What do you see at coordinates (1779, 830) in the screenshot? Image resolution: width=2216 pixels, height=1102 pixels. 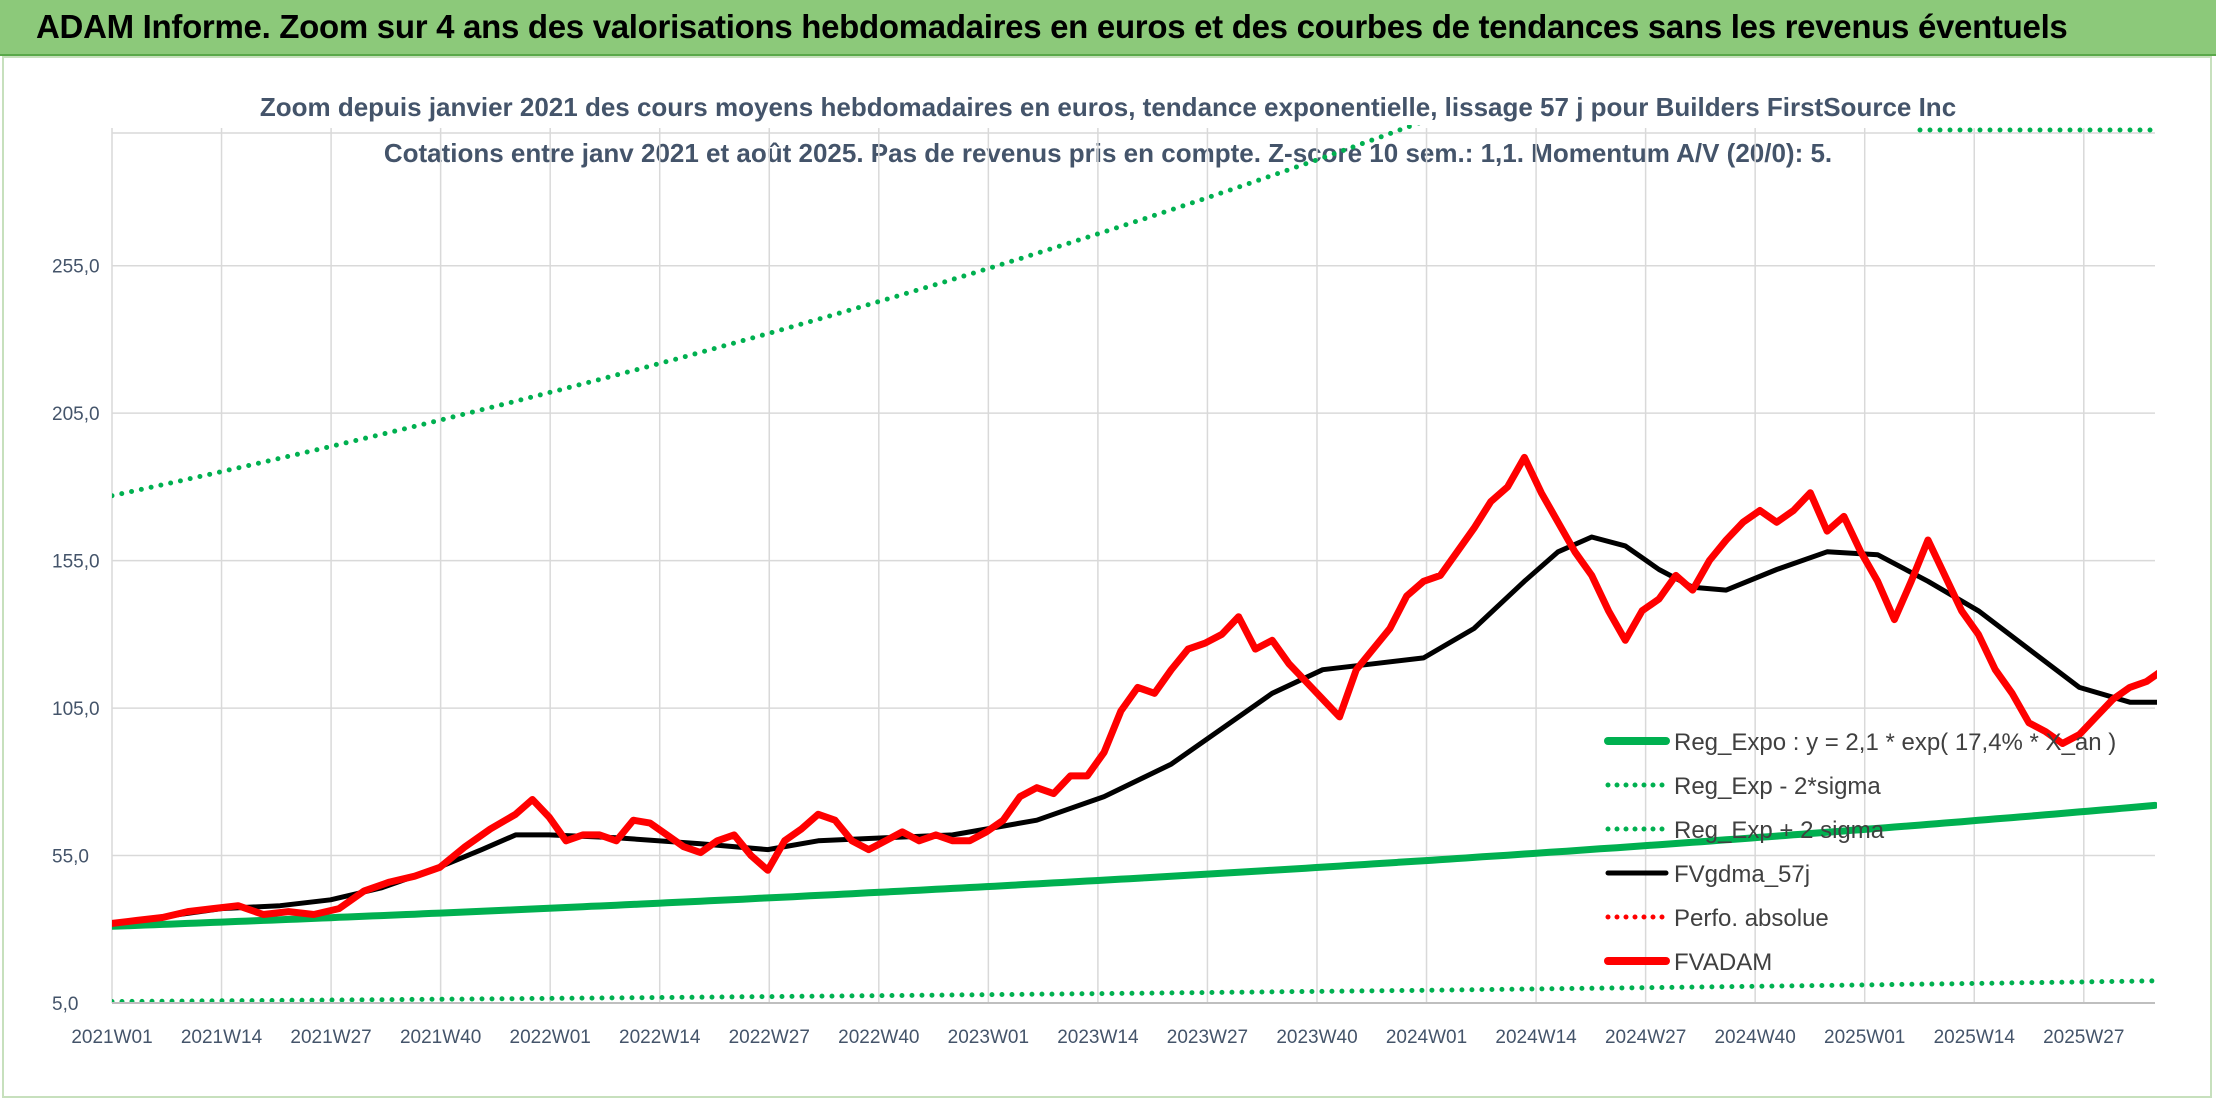 I see `legend-label: Reg_Exp + 2 sigma` at bounding box center [1779, 830].